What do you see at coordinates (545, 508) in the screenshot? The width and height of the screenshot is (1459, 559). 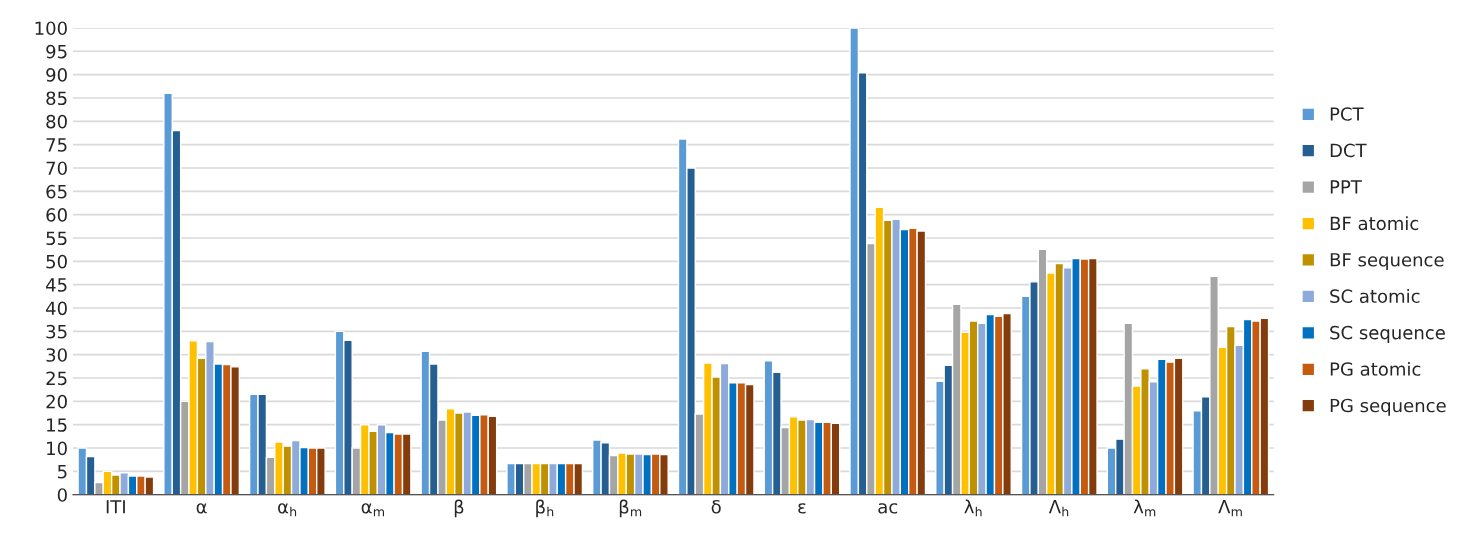 I see `x-tick-label: β$_{h}$` at bounding box center [545, 508].